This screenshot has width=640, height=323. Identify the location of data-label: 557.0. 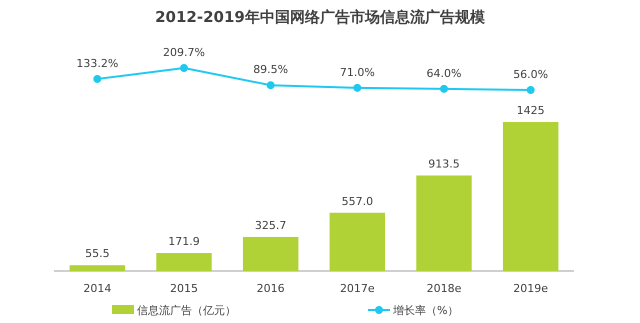
(358, 201).